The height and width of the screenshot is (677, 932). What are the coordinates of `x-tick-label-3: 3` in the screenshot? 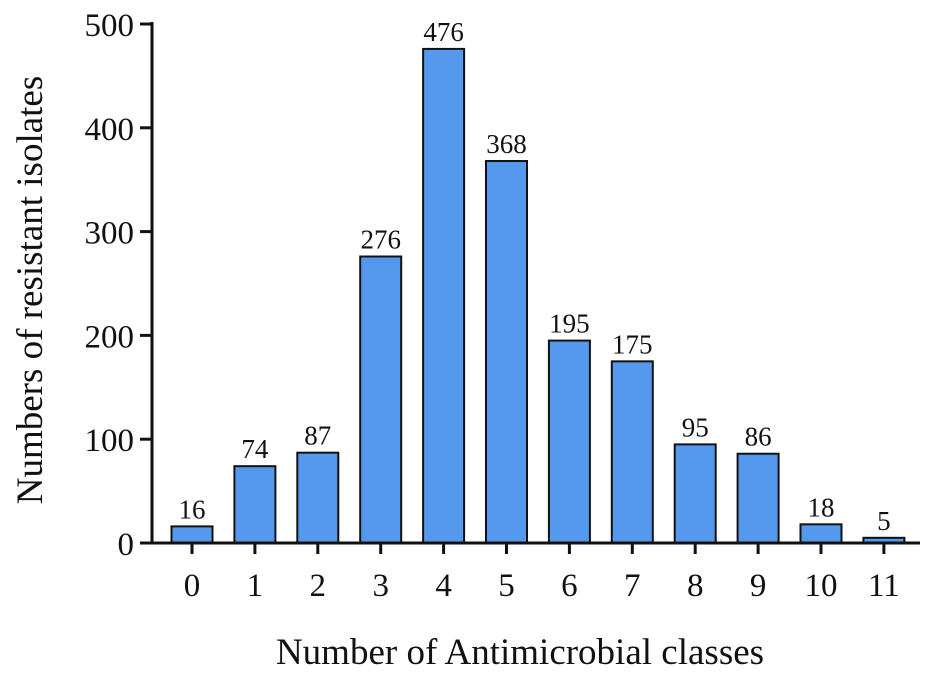 It's located at (380, 586).